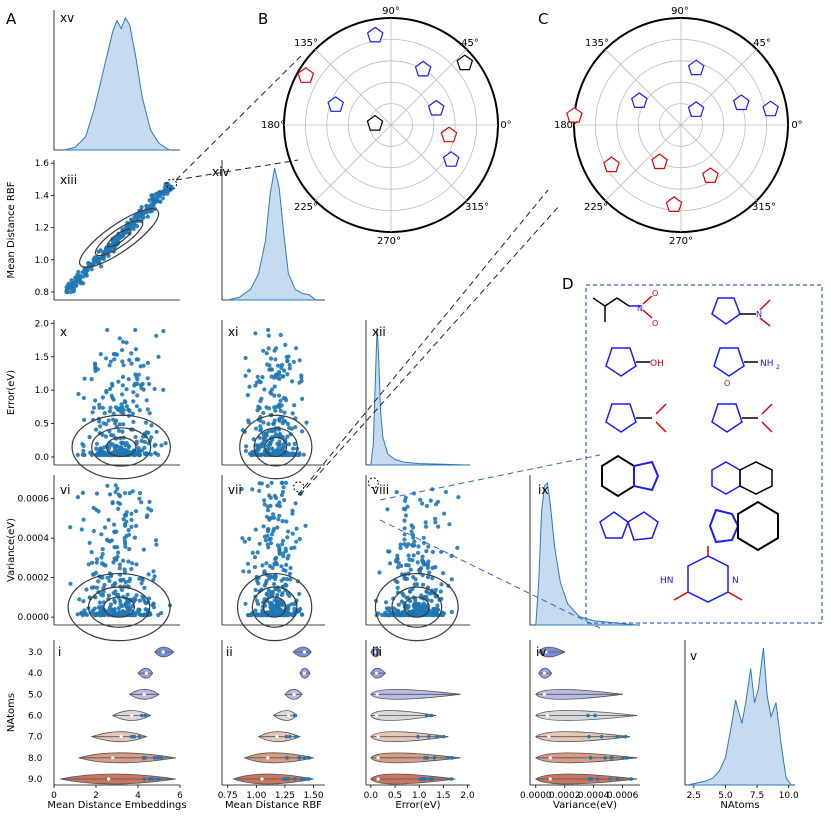 The image size is (831, 818). I want to click on atom-nh: N, so click(735, 581).